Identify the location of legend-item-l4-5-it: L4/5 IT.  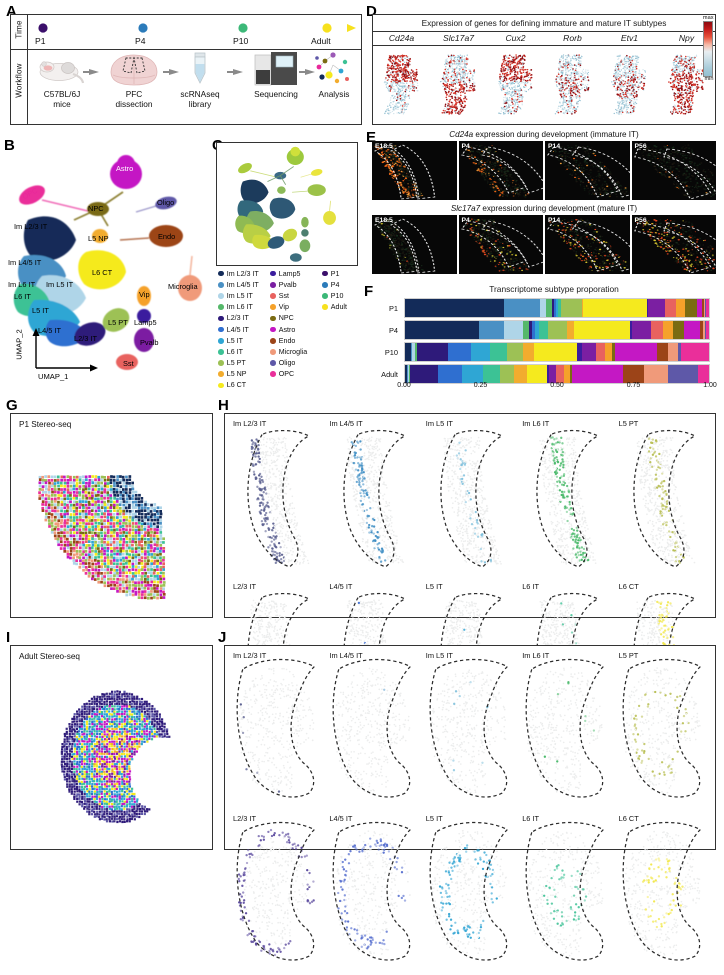
(238, 329).